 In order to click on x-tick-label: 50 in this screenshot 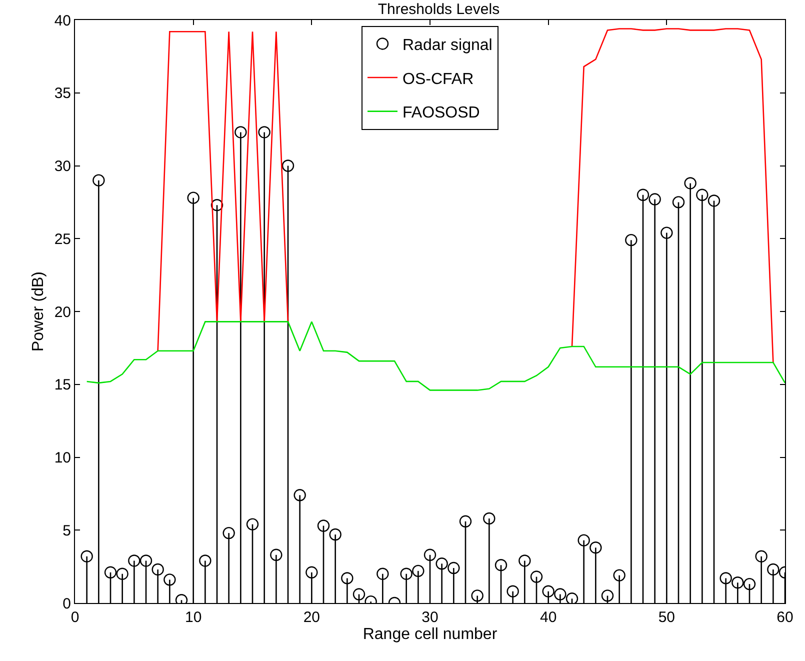, I will do `click(667, 617)`.